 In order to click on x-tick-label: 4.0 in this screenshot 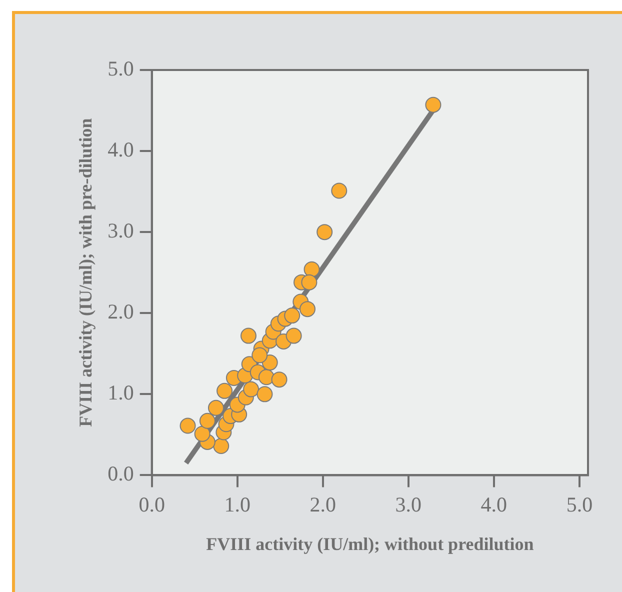, I will do `click(494, 504)`.